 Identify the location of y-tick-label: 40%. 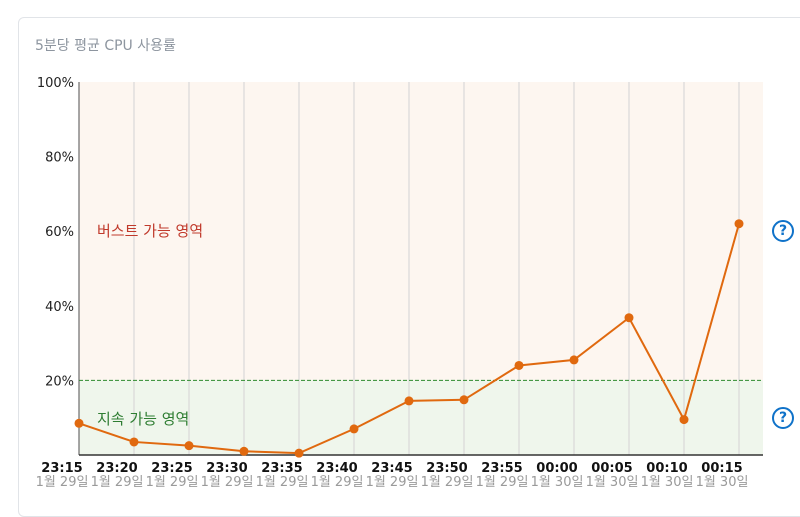
(59, 307).